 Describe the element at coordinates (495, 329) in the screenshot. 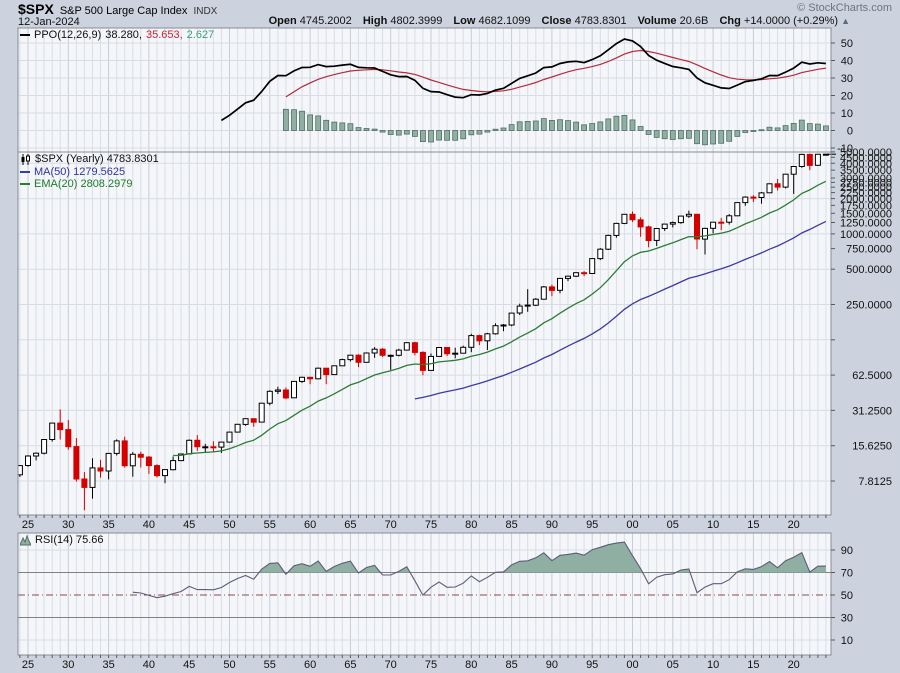

I see `candle-1983` at that location.